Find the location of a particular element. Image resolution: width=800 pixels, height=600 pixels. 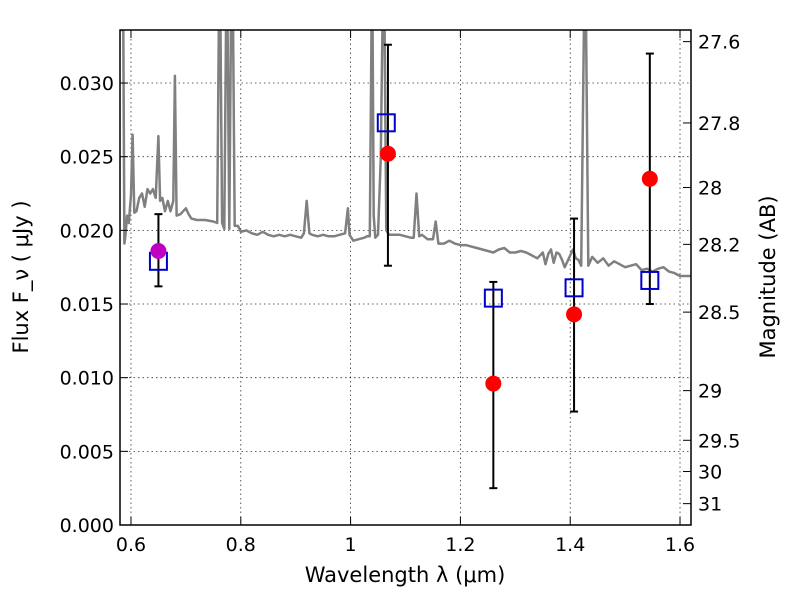

y-tick-label: 0.005 is located at coordinates (87, 452).